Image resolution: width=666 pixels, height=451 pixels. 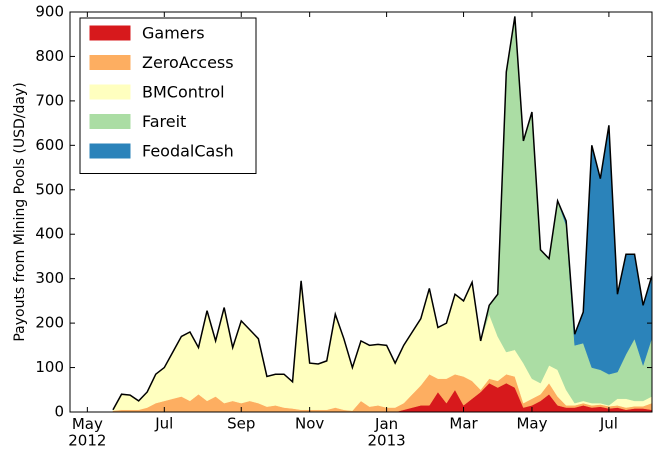 I want to click on y-tick-label: 900, so click(x=49, y=12).